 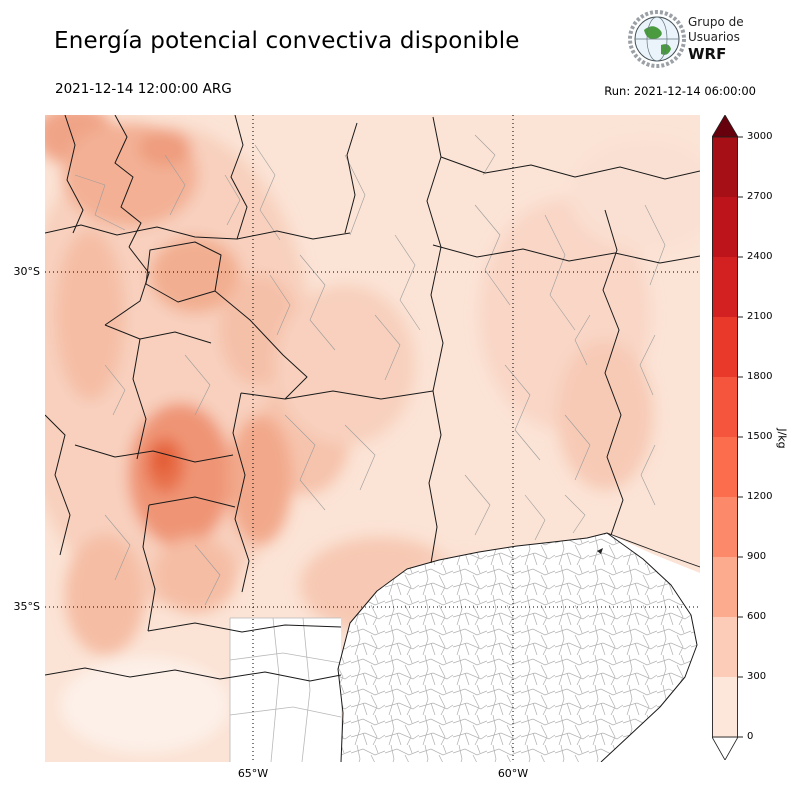 What do you see at coordinates (714, 37) in the screenshot?
I see `logo-text-line2: Usuarios` at bounding box center [714, 37].